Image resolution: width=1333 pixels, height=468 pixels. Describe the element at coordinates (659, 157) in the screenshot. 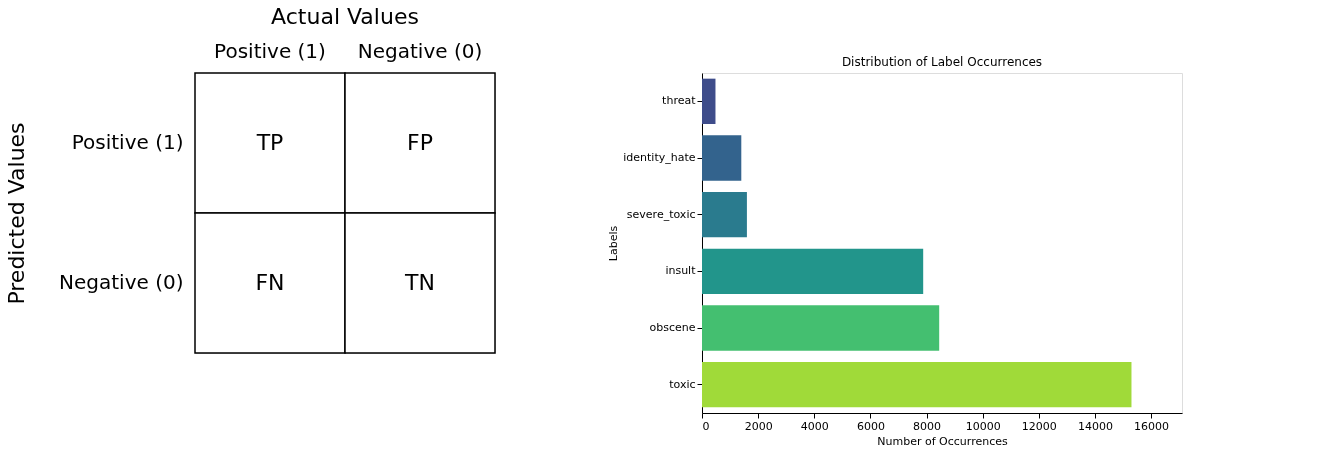

I see `y-tick-label: identity_hate` at that location.